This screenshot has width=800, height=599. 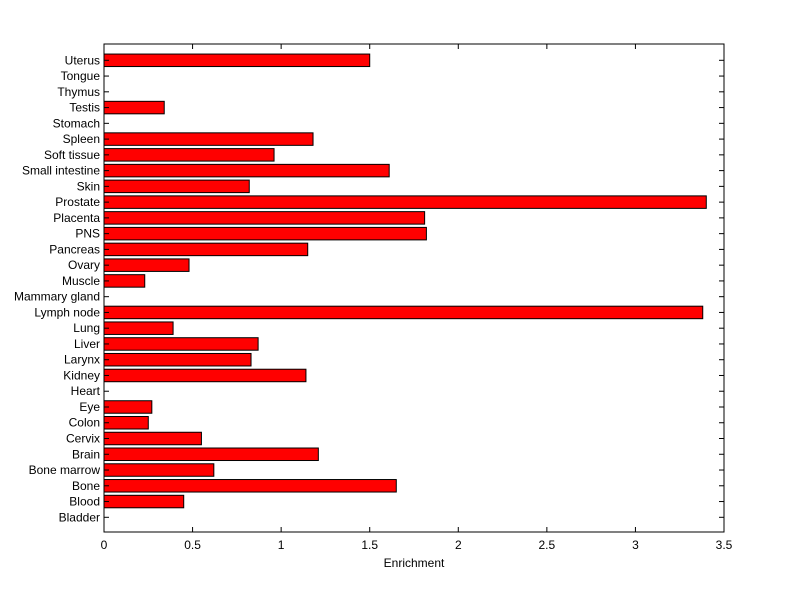 I want to click on bar-larynx, so click(x=177, y=359).